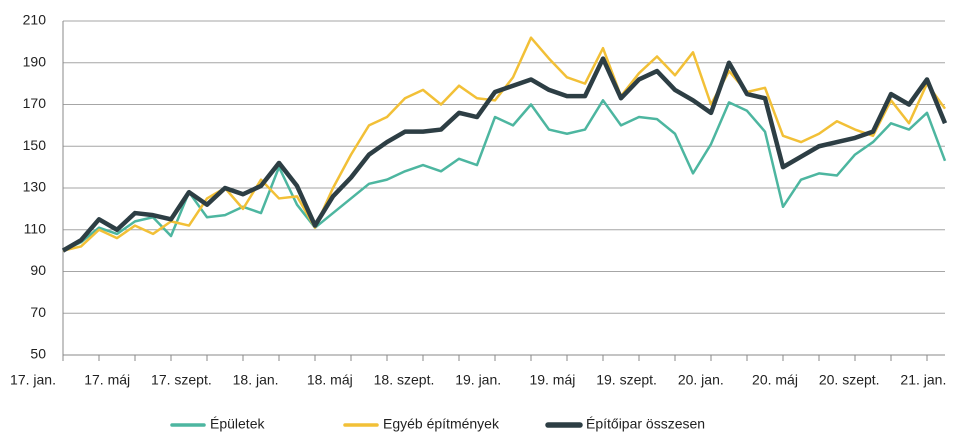 The height and width of the screenshot is (436, 959). What do you see at coordinates (35, 20) in the screenshot?
I see `y-tick-label: 210` at bounding box center [35, 20].